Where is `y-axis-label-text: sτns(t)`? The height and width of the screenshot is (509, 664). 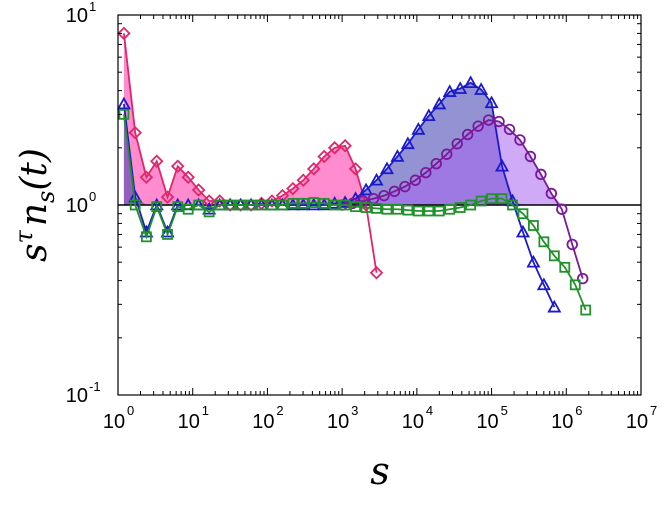 y-axis-label-text: sτns(t) is located at coordinates (35, 205).